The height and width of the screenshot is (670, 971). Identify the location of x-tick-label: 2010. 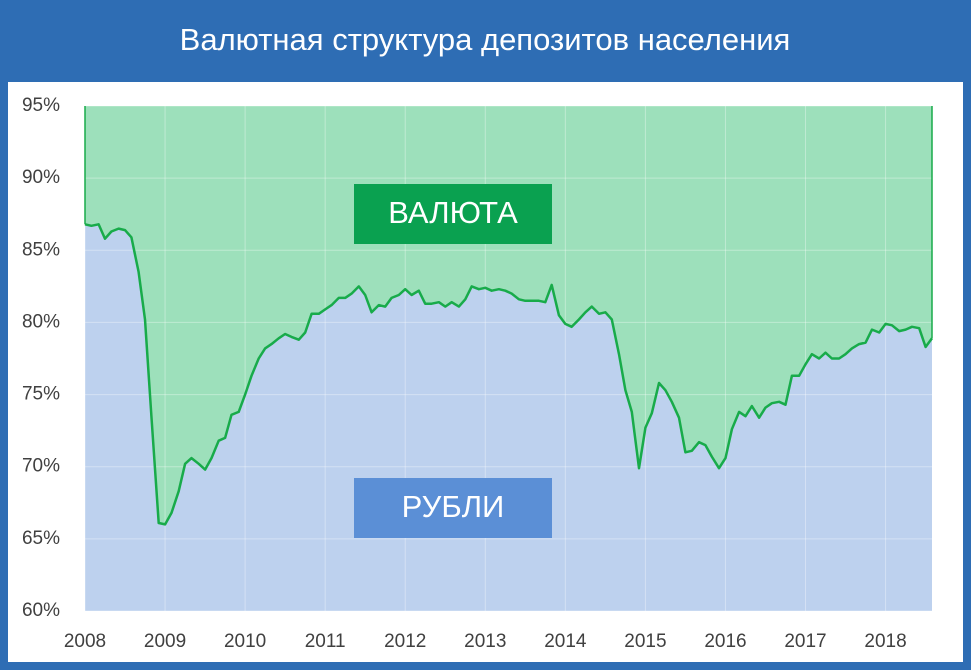
(245, 641).